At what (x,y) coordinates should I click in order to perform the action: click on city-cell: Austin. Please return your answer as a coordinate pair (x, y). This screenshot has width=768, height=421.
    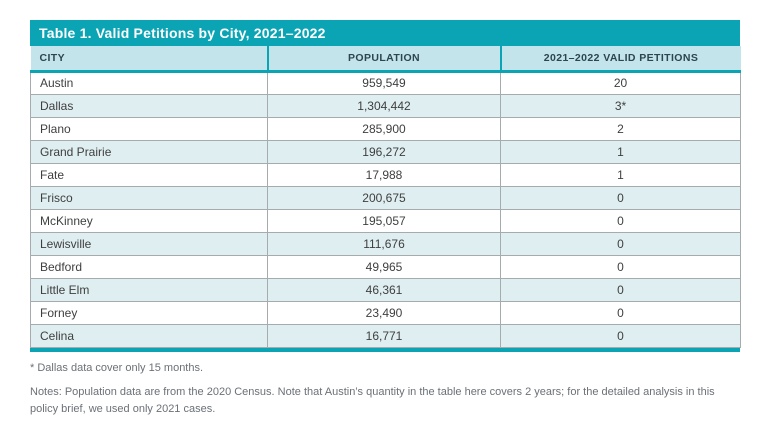
    Looking at the image, I should click on (149, 83).